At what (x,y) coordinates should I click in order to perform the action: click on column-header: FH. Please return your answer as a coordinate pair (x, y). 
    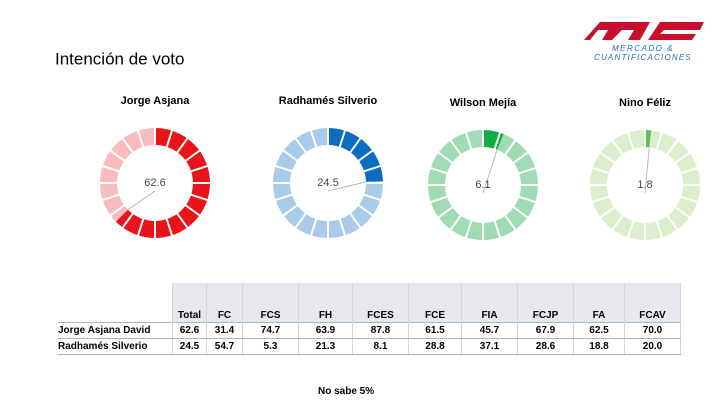
    Looking at the image, I should click on (325, 303).